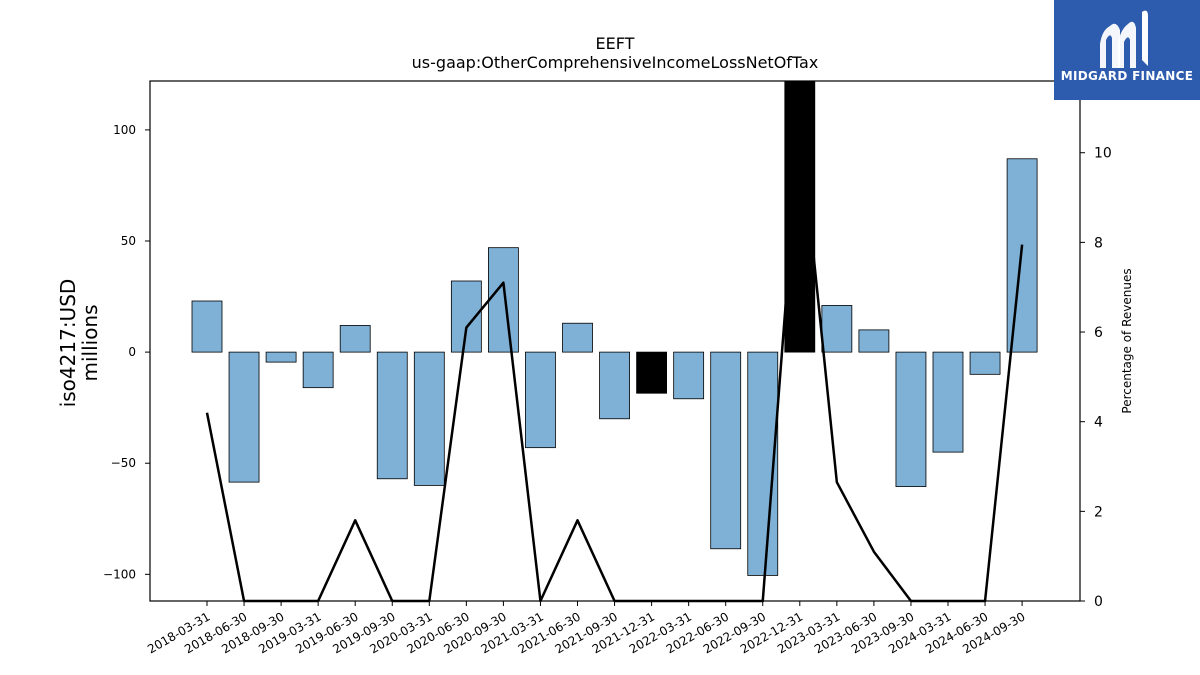  What do you see at coordinates (68, 343) in the screenshot?
I see `y-axis-label-line: iso4217:USD` at bounding box center [68, 343].